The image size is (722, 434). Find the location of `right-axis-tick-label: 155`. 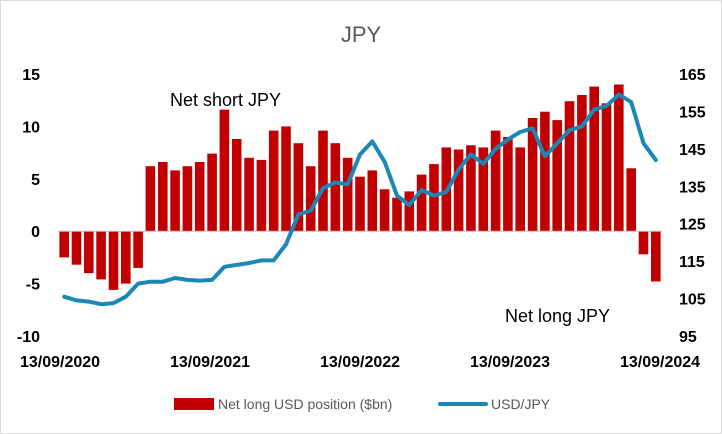

right-axis-tick-label: 155 is located at coordinates (692, 112).